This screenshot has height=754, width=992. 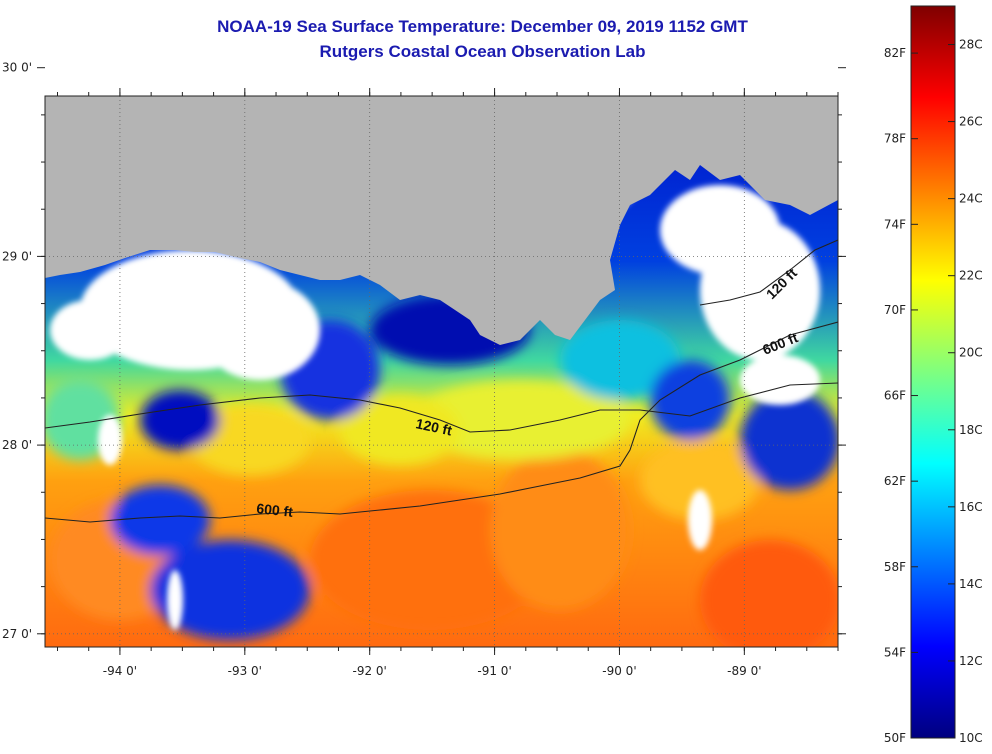 What do you see at coordinates (971, 276) in the screenshot?
I see `colorbar-c-label: 22C` at bounding box center [971, 276].